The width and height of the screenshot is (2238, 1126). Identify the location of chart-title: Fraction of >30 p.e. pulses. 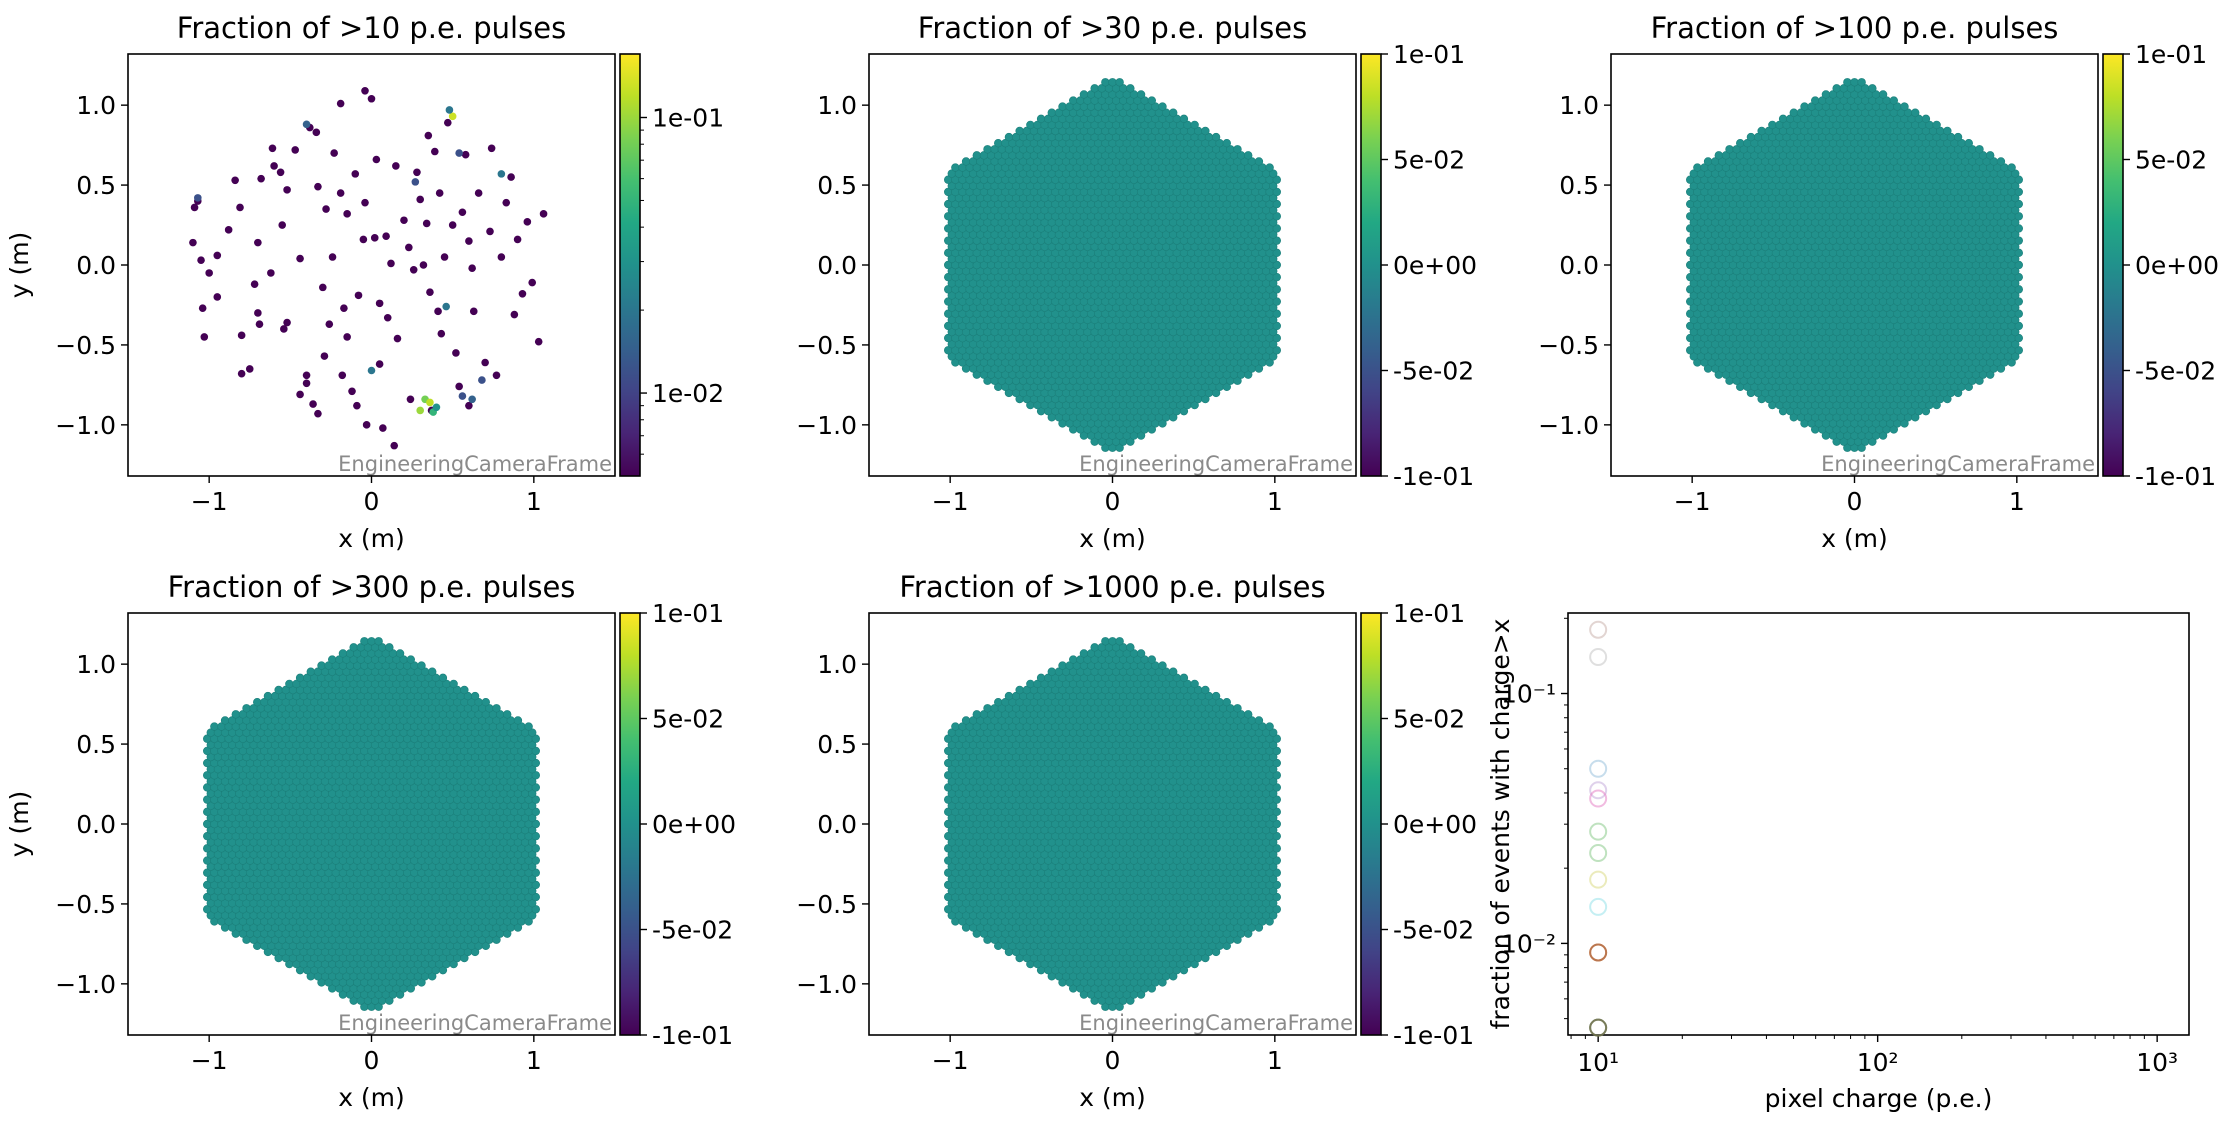
(1112, 28).